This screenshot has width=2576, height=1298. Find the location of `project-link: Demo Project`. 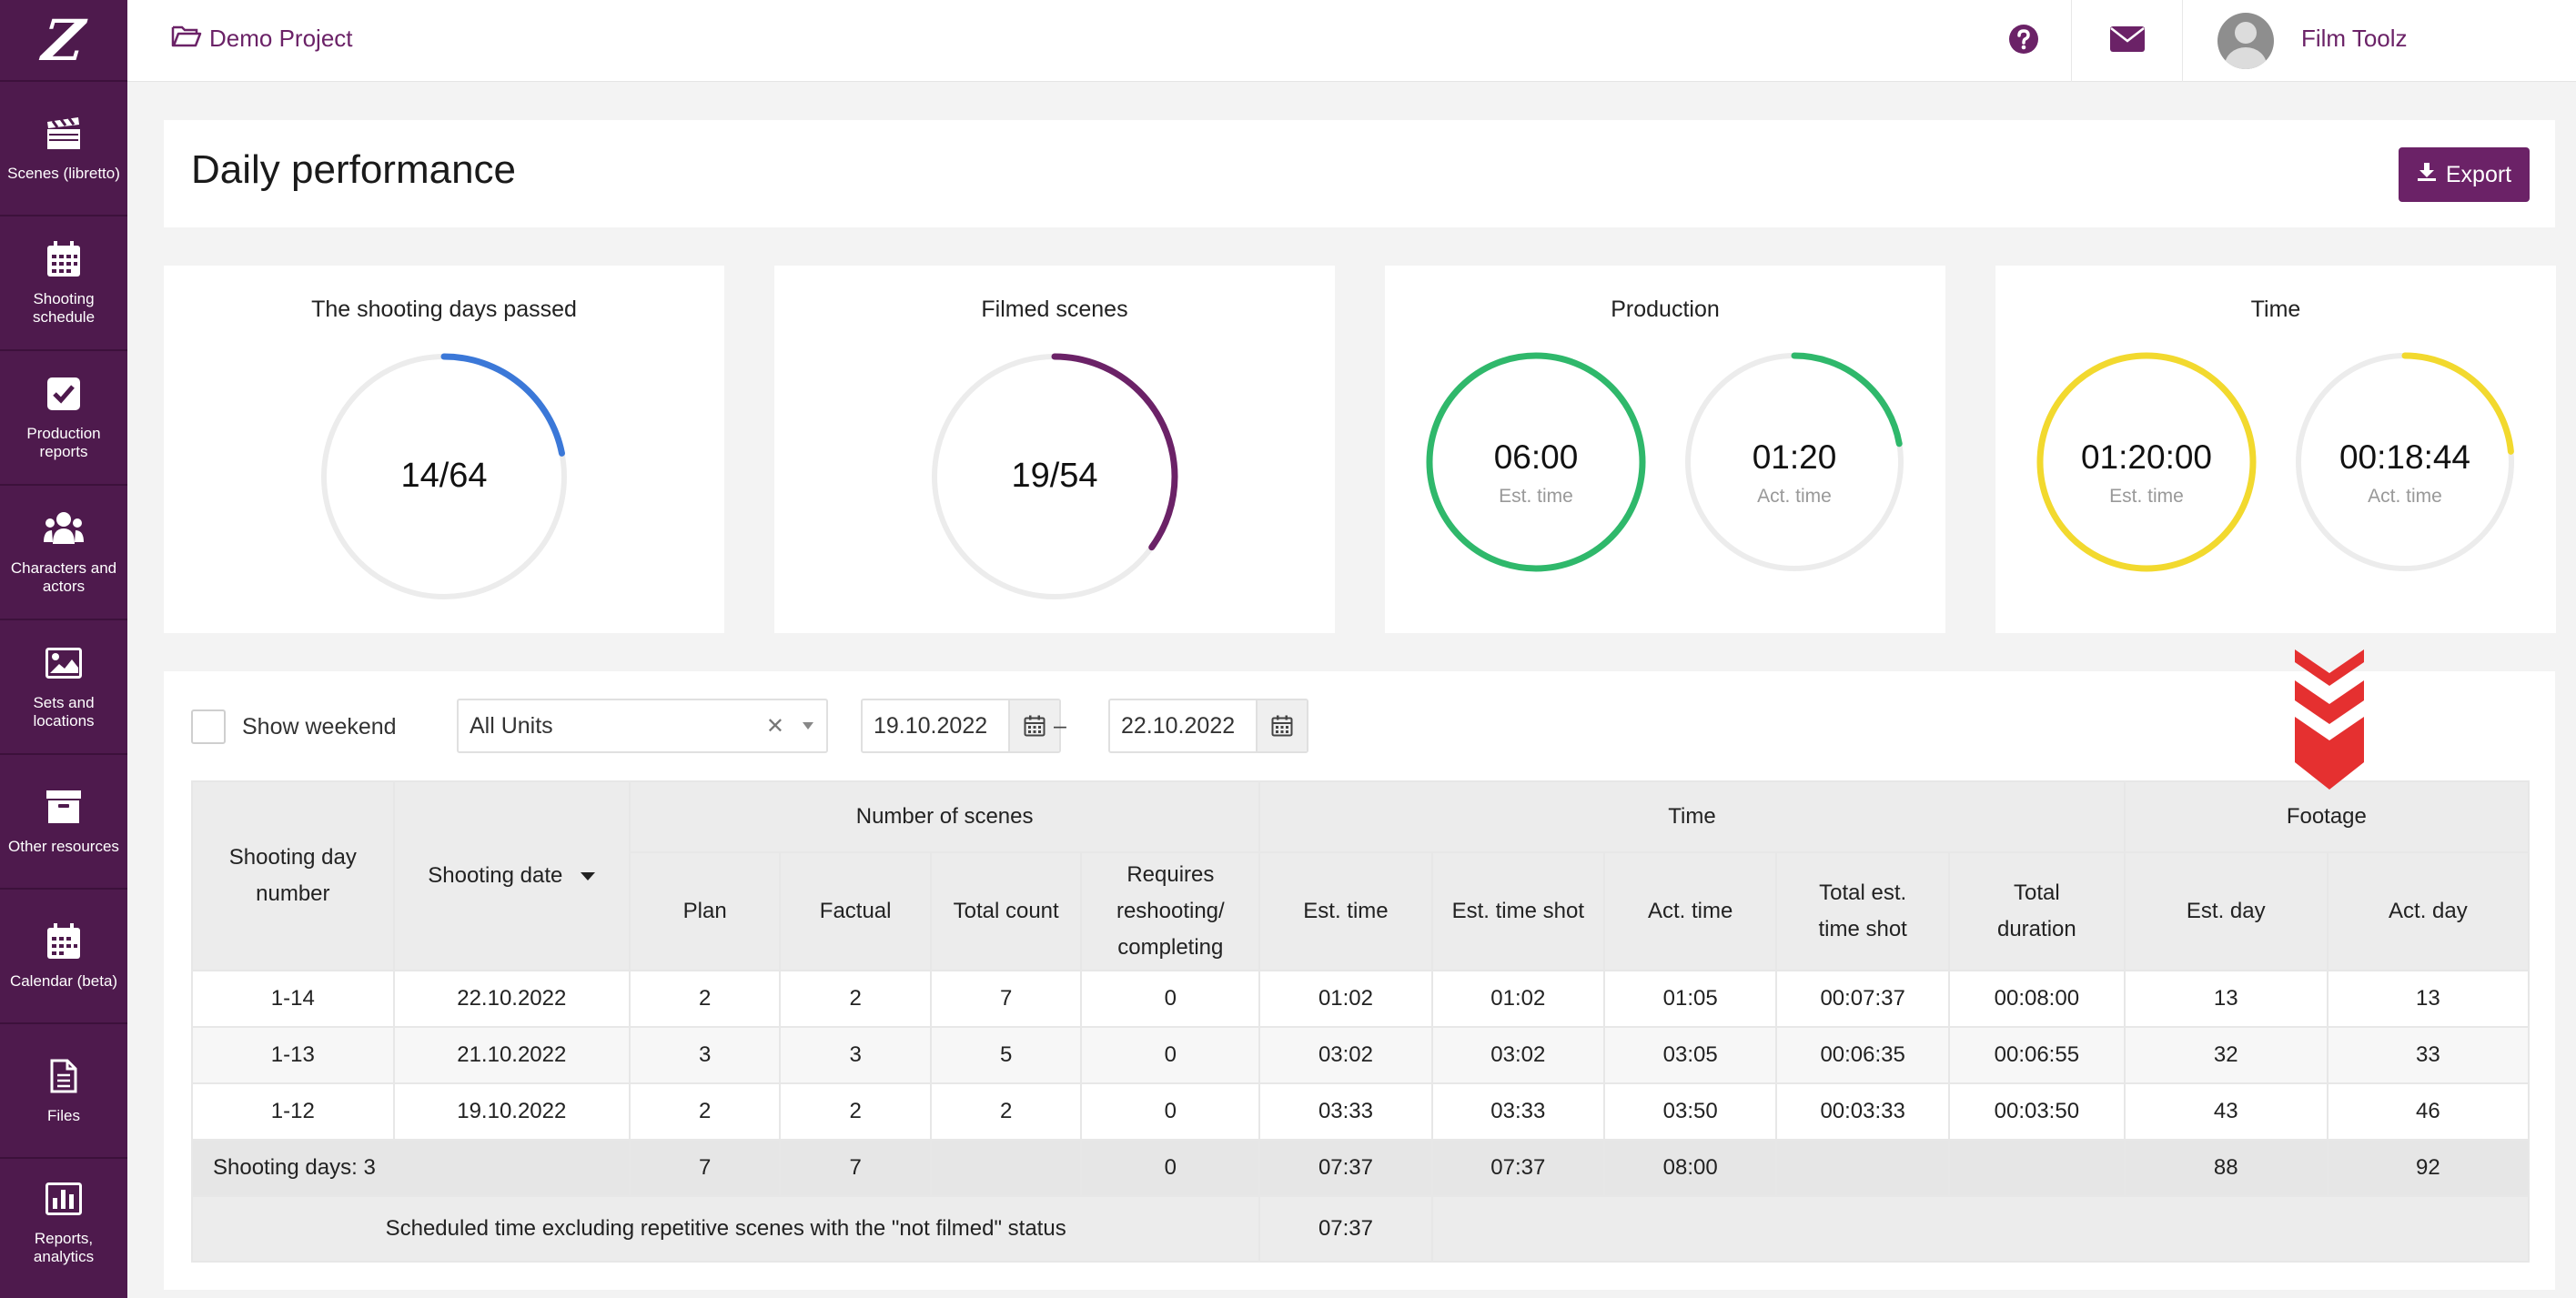

project-link: Demo Project is located at coordinates (262, 39).